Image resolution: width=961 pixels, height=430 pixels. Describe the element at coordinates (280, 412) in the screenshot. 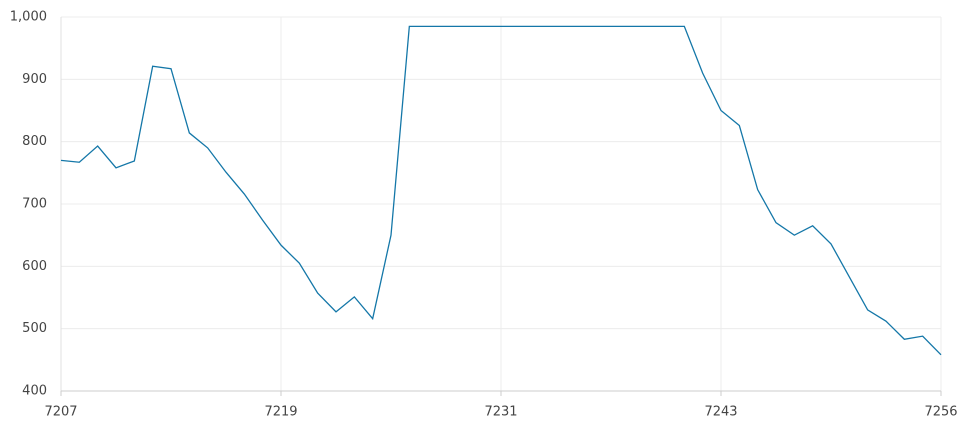

I see `x-tick-label: 7219` at that location.